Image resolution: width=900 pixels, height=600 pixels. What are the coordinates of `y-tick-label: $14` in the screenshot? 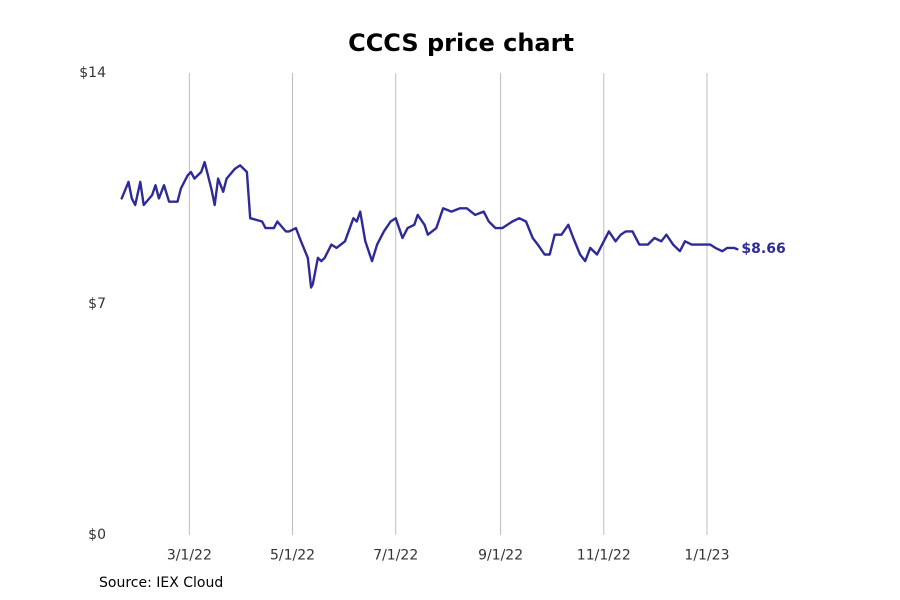 It's located at (92, 73).